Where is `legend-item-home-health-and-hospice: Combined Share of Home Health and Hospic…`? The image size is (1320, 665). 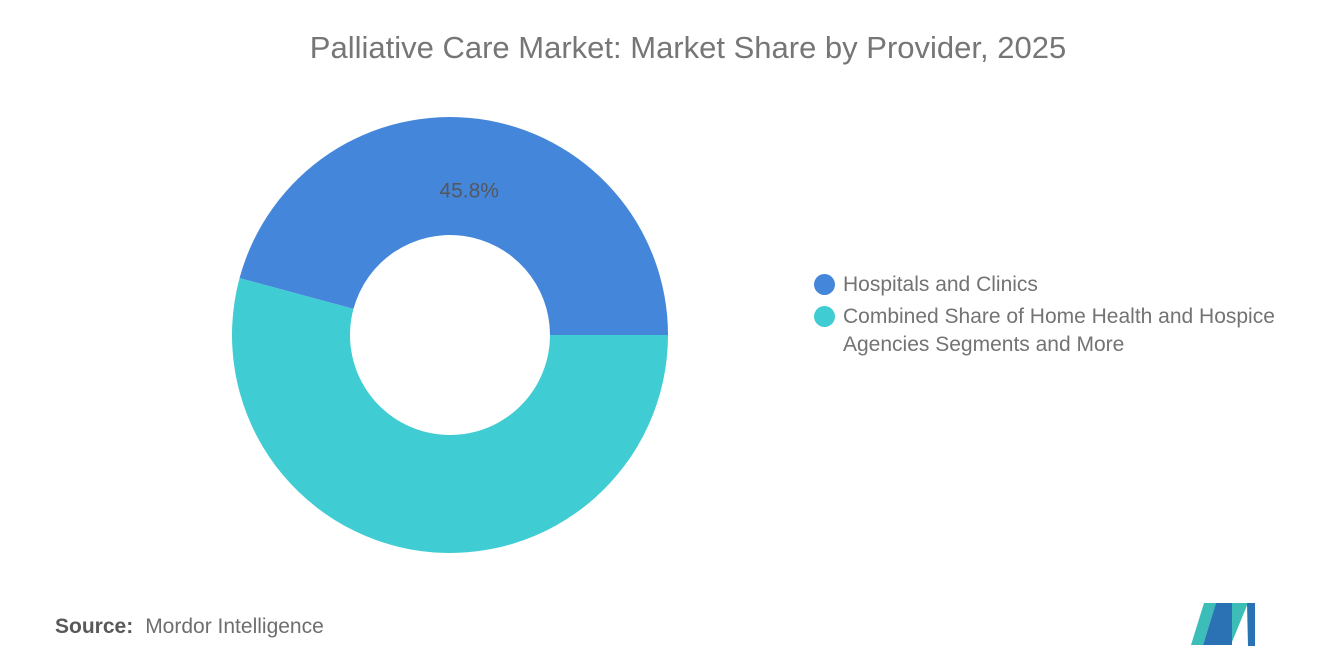
legend-item-home-health-and-hospice: Combined Share of Home Health and Hospic… is located at coordinates (1066, 331).